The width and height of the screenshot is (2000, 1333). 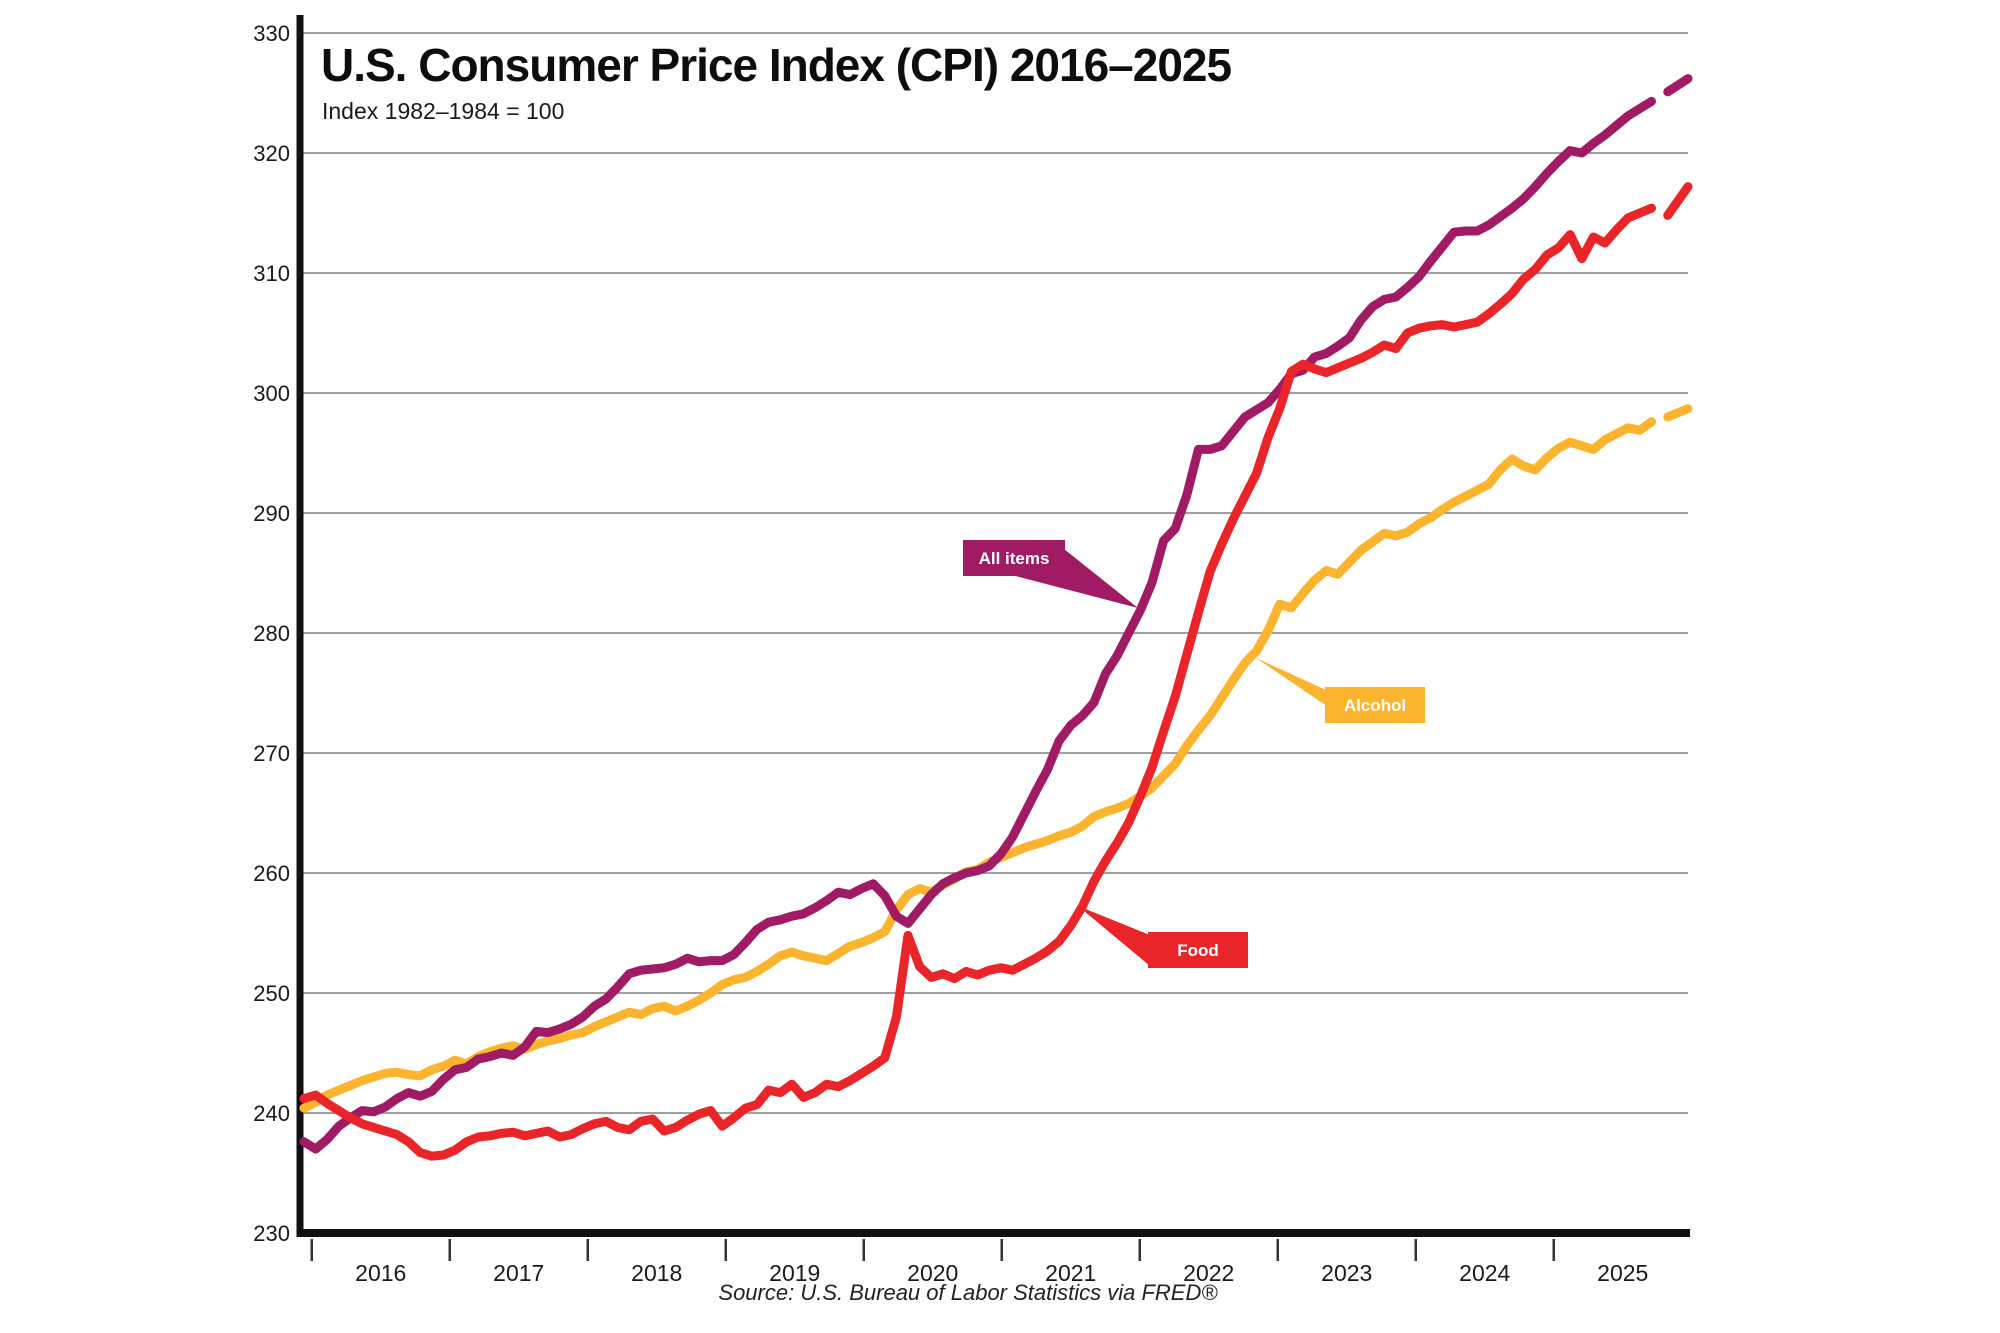 I want to click on callout-alcohol: Alcohol, so click(x=1340, y=690).